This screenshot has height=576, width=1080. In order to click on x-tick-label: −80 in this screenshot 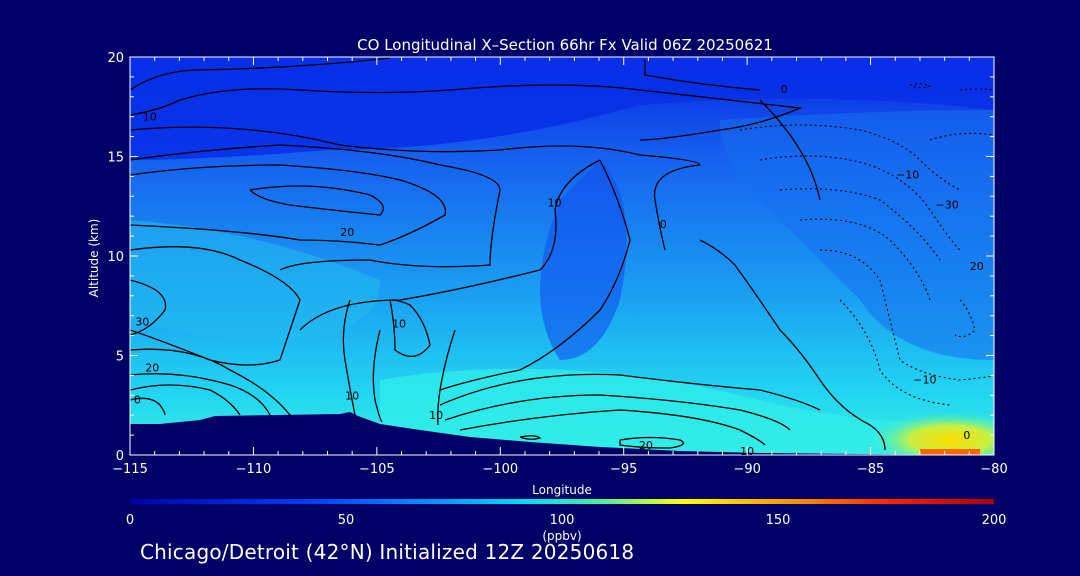, I will do `click(993, 469)`.